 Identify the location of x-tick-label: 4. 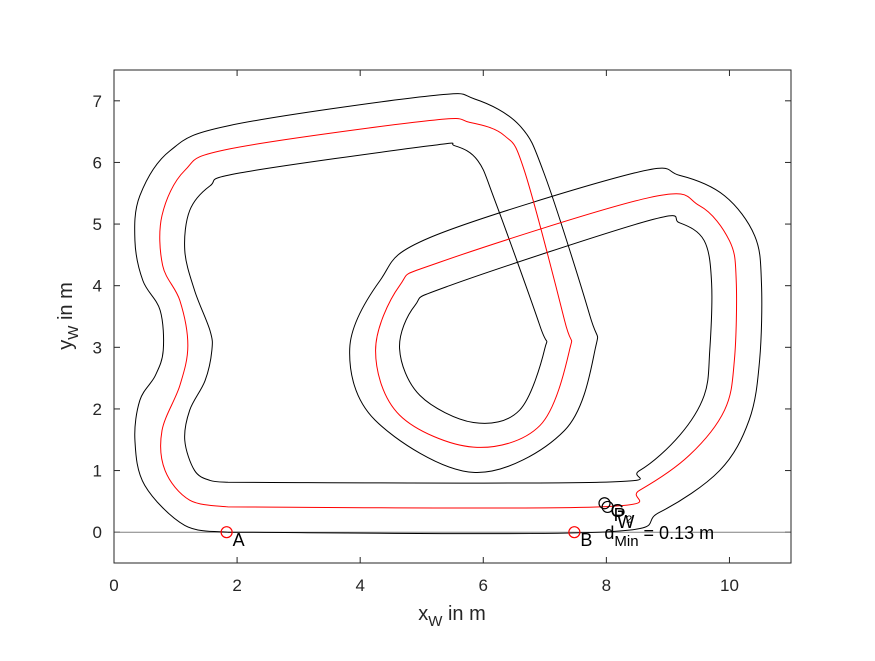
(359, 585).